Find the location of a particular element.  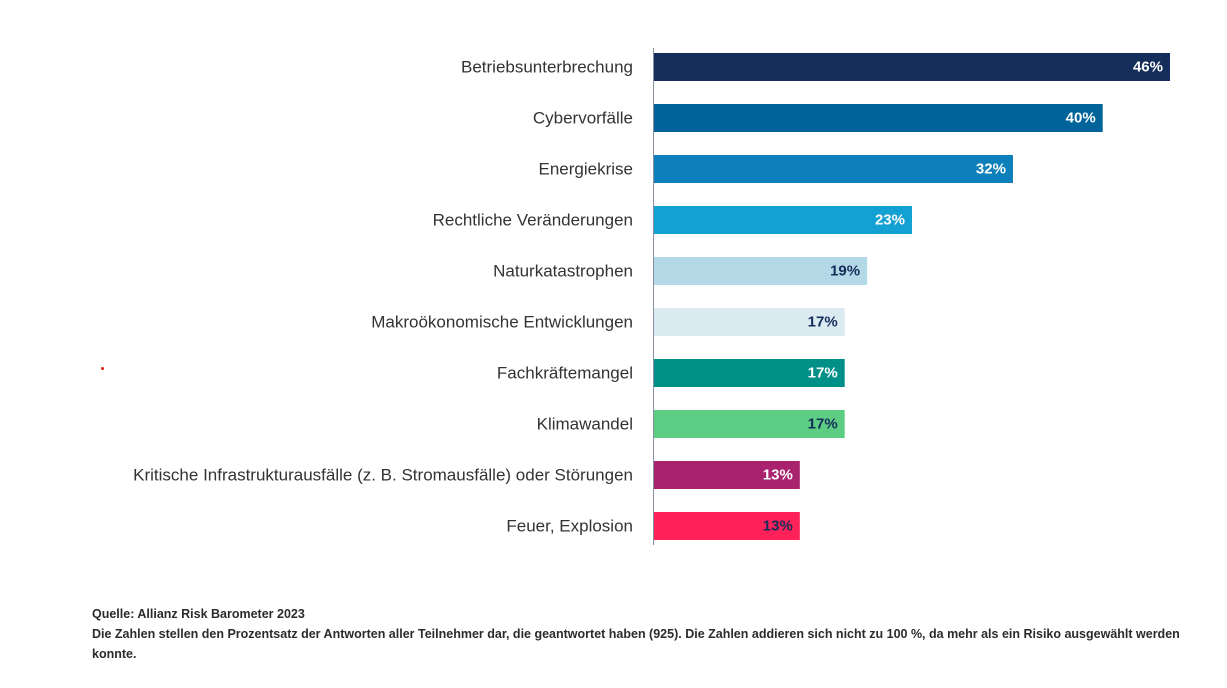

red-dot-mark is located at coordinates (102, 368).